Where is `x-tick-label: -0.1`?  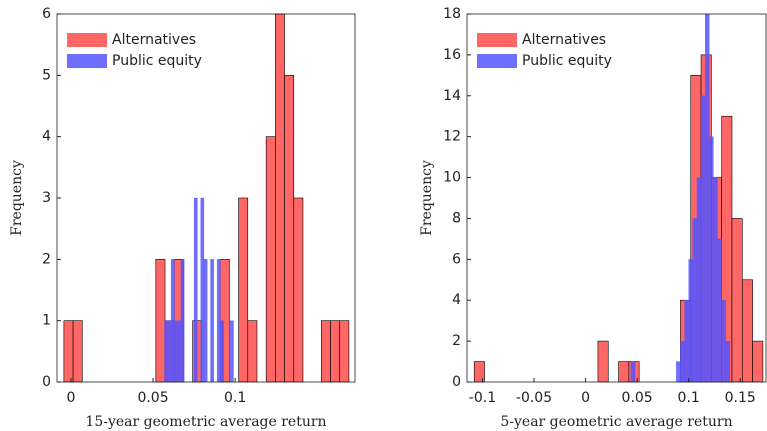 x-tick-label: -0.1 is located at coordinates (482, 398).